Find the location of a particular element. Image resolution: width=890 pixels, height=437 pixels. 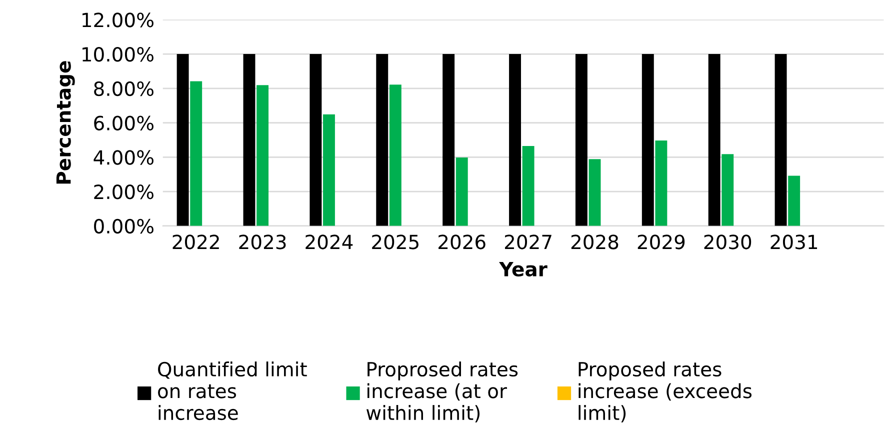

x-axis-title: Year is located at coordinates (523, 269).